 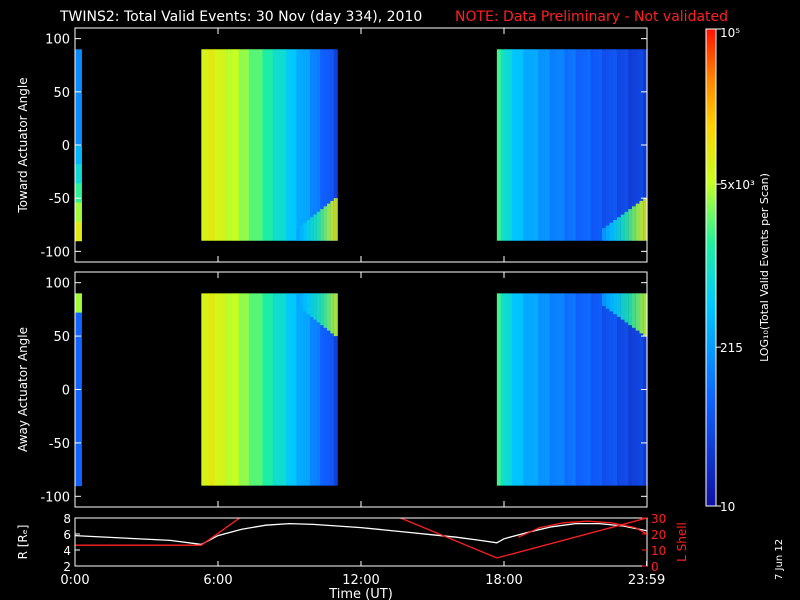 What do you see at coordinates (67, 551) in the screenshot?
I see `y-tick-label: 4` at bounding box center [67, 551].